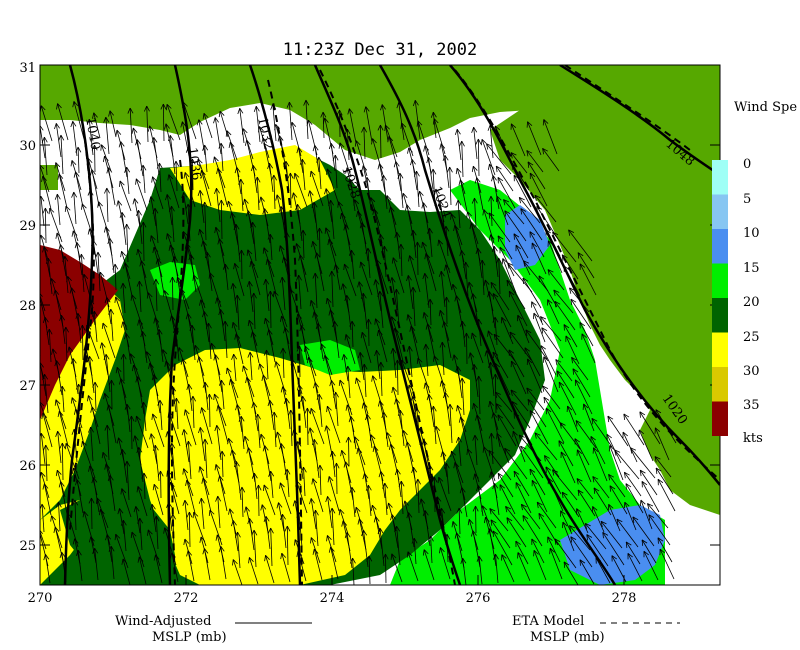 Image resolution: width=800 pixels, height=650 pixels. I want to click on x-tick-label: 272, so click(186, 598).